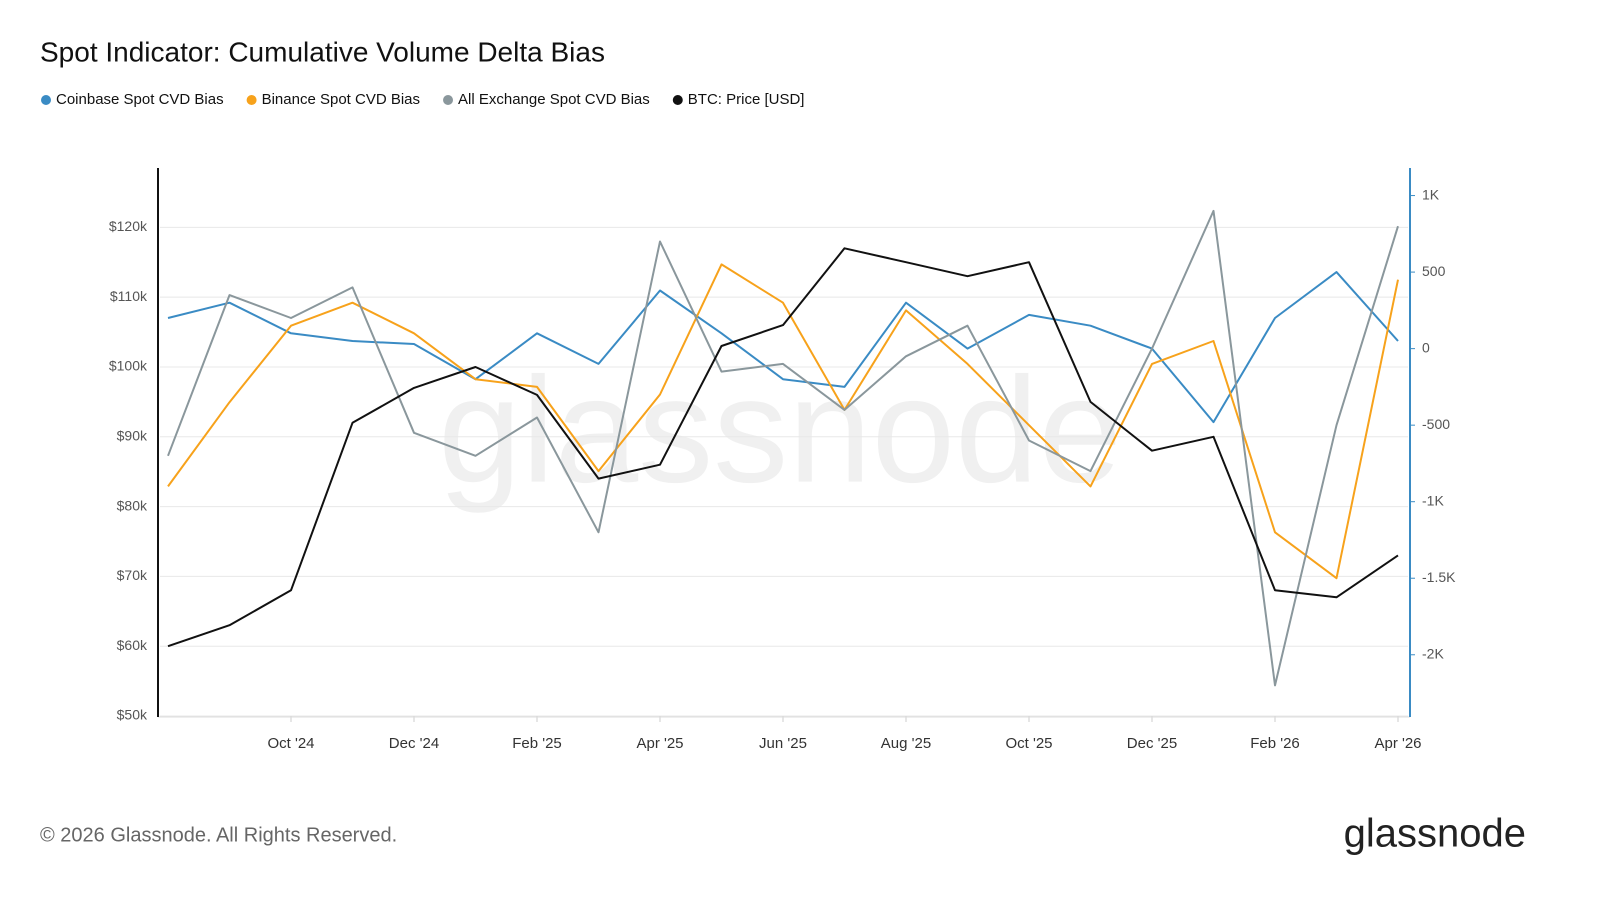  I want to click on legend-label: All Exchange Spot CVD Bias, so click(554, 99).